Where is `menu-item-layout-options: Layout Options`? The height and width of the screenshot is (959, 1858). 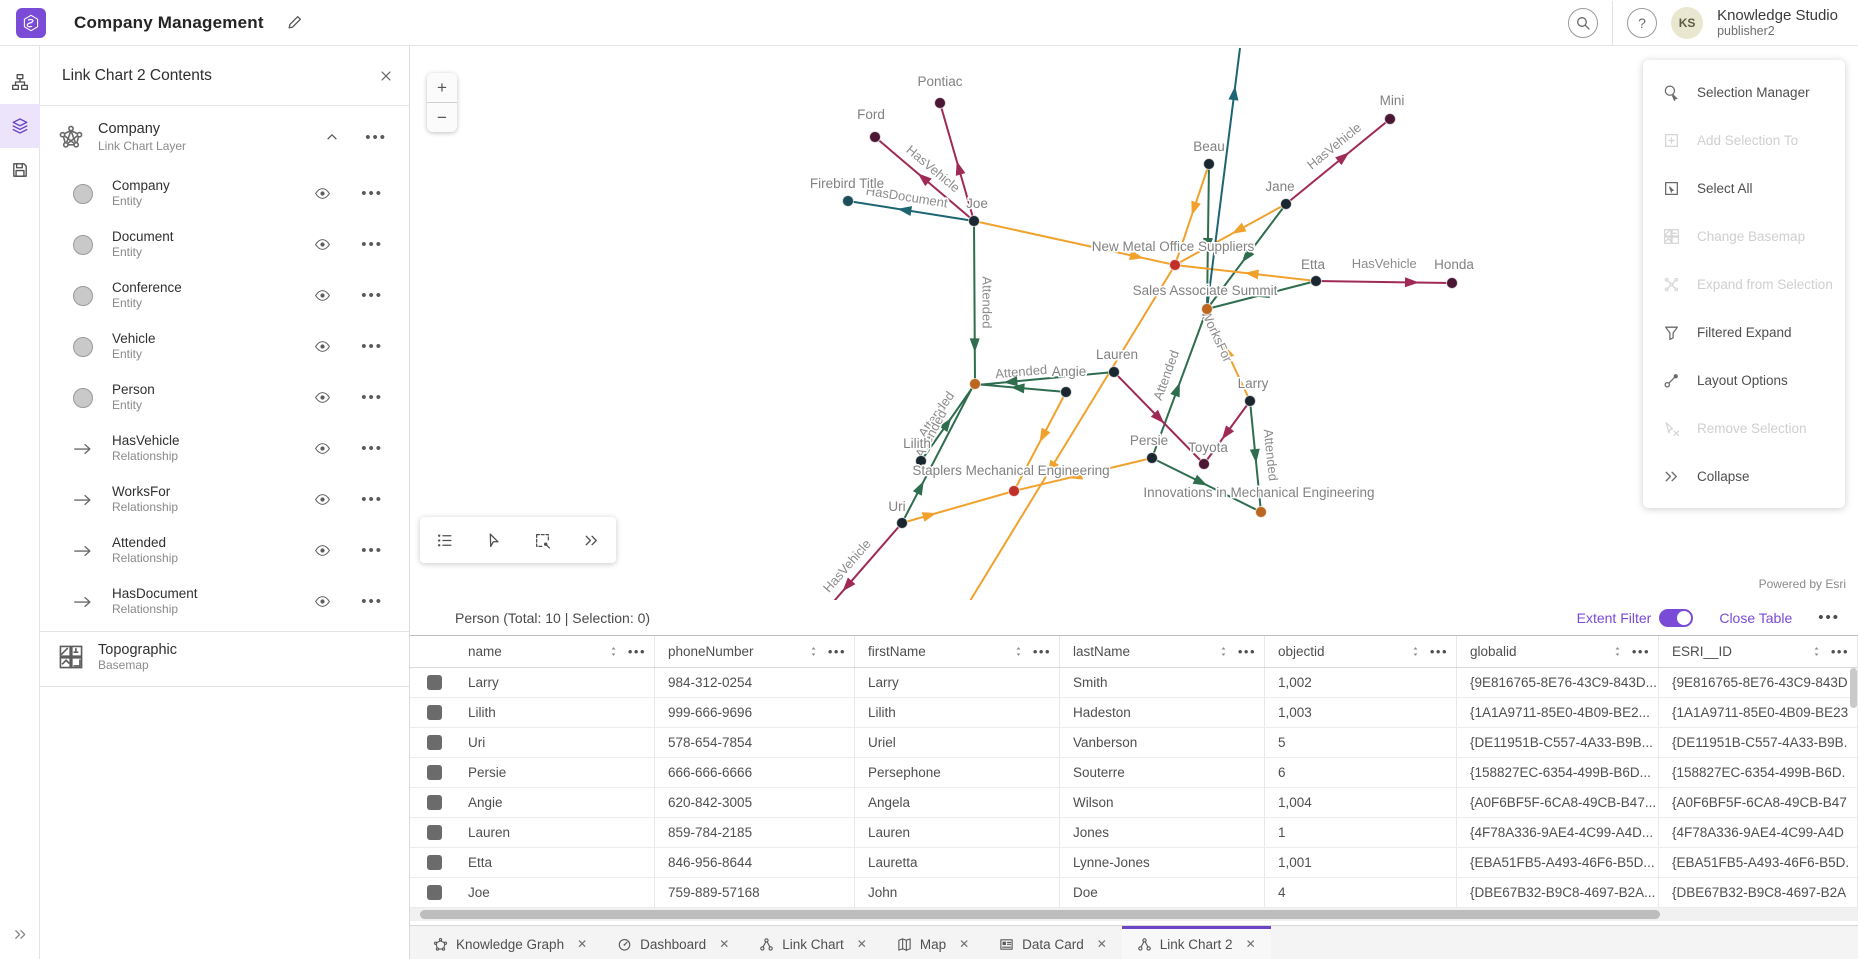
menu-item-layout-options: Layout Options is located at coordinates (1744, 380).